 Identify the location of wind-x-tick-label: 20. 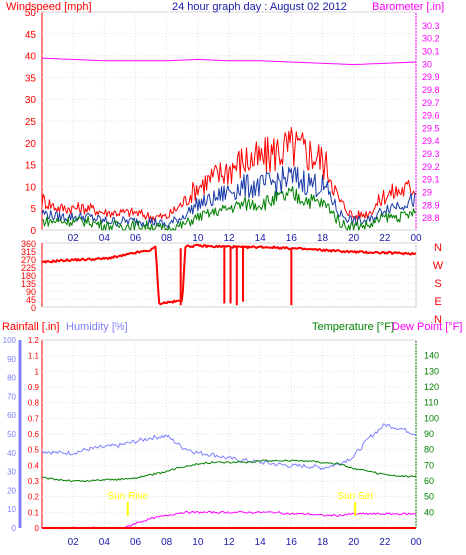
(354, 238).